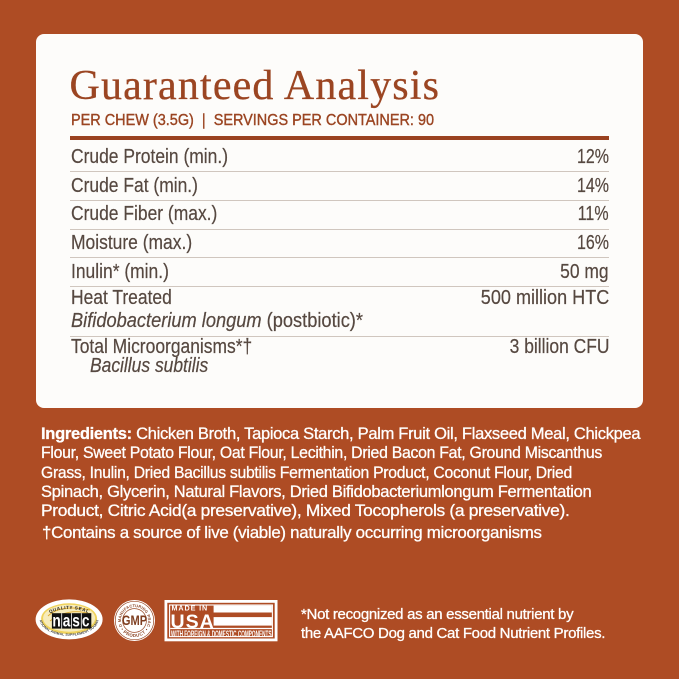 The height and width of the screenshot is (679, 679). I want to click on svg-text: USA, so click(193, 622).